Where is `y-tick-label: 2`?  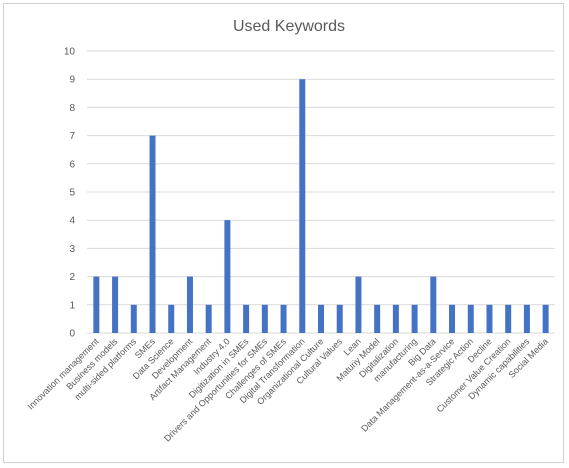
y-tick-label: 2 is located at coordinates (72, 277).